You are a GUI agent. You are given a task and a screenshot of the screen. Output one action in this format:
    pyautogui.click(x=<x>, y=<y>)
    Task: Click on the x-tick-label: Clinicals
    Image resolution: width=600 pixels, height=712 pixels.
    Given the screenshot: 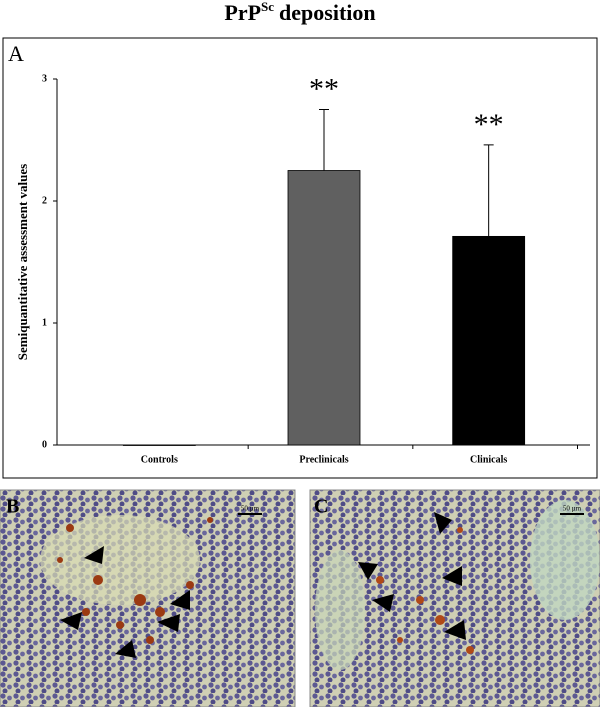 What is the action you would take?
    pyautogui.click(x=488, y=459)
    